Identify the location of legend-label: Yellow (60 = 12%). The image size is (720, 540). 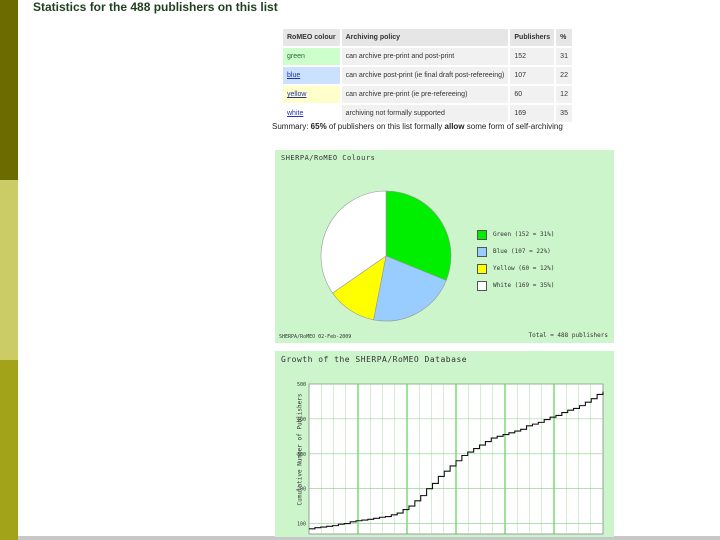
(524, 268).